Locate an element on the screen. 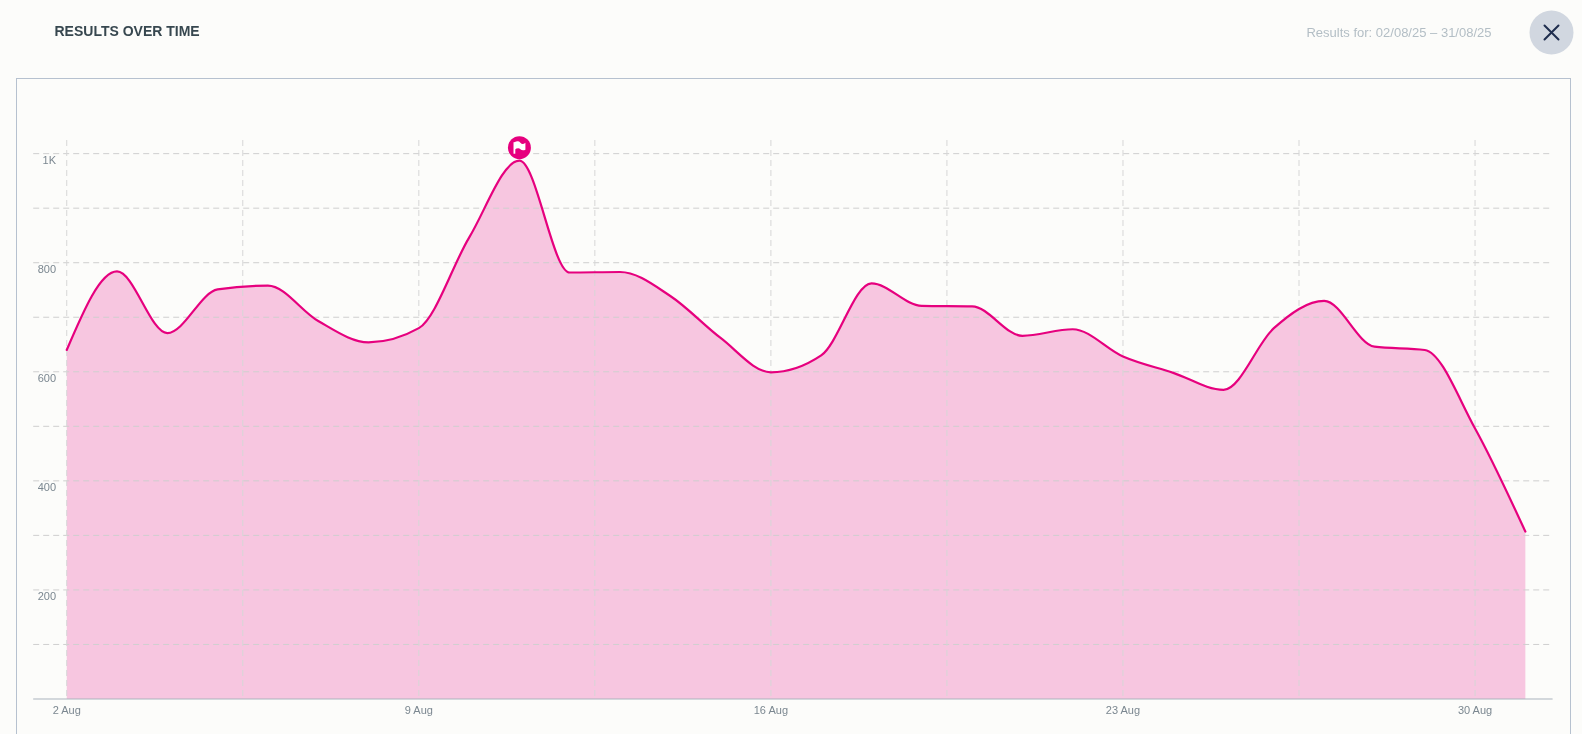 This screenshot has width=1582, height=734. y-tick-label: 800 is located at coordinates (46, 268).